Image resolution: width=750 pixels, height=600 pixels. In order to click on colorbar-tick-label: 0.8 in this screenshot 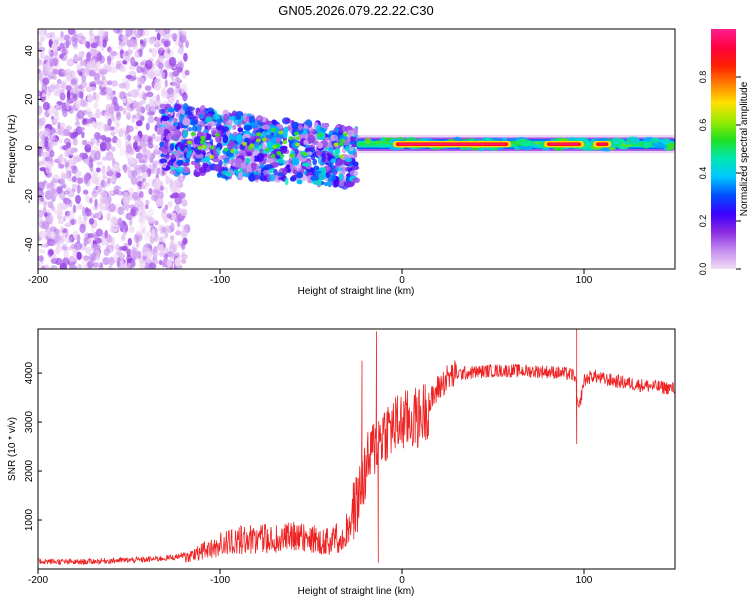, I will do `click(703, 77)`.